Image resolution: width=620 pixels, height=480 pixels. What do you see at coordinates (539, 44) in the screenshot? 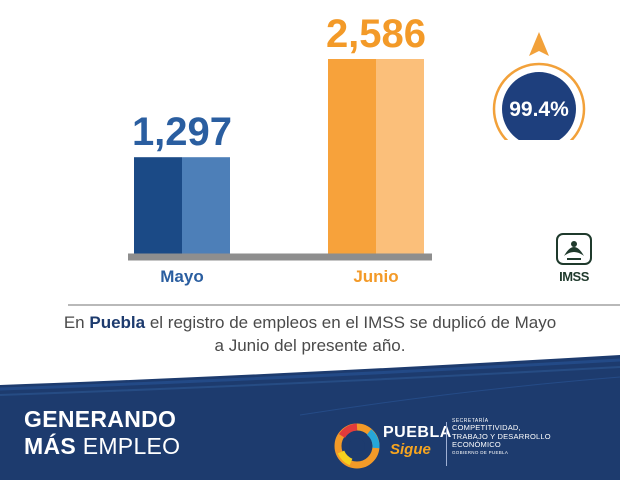
I see `arrow-up-icon` at bounding box center [539, 44].